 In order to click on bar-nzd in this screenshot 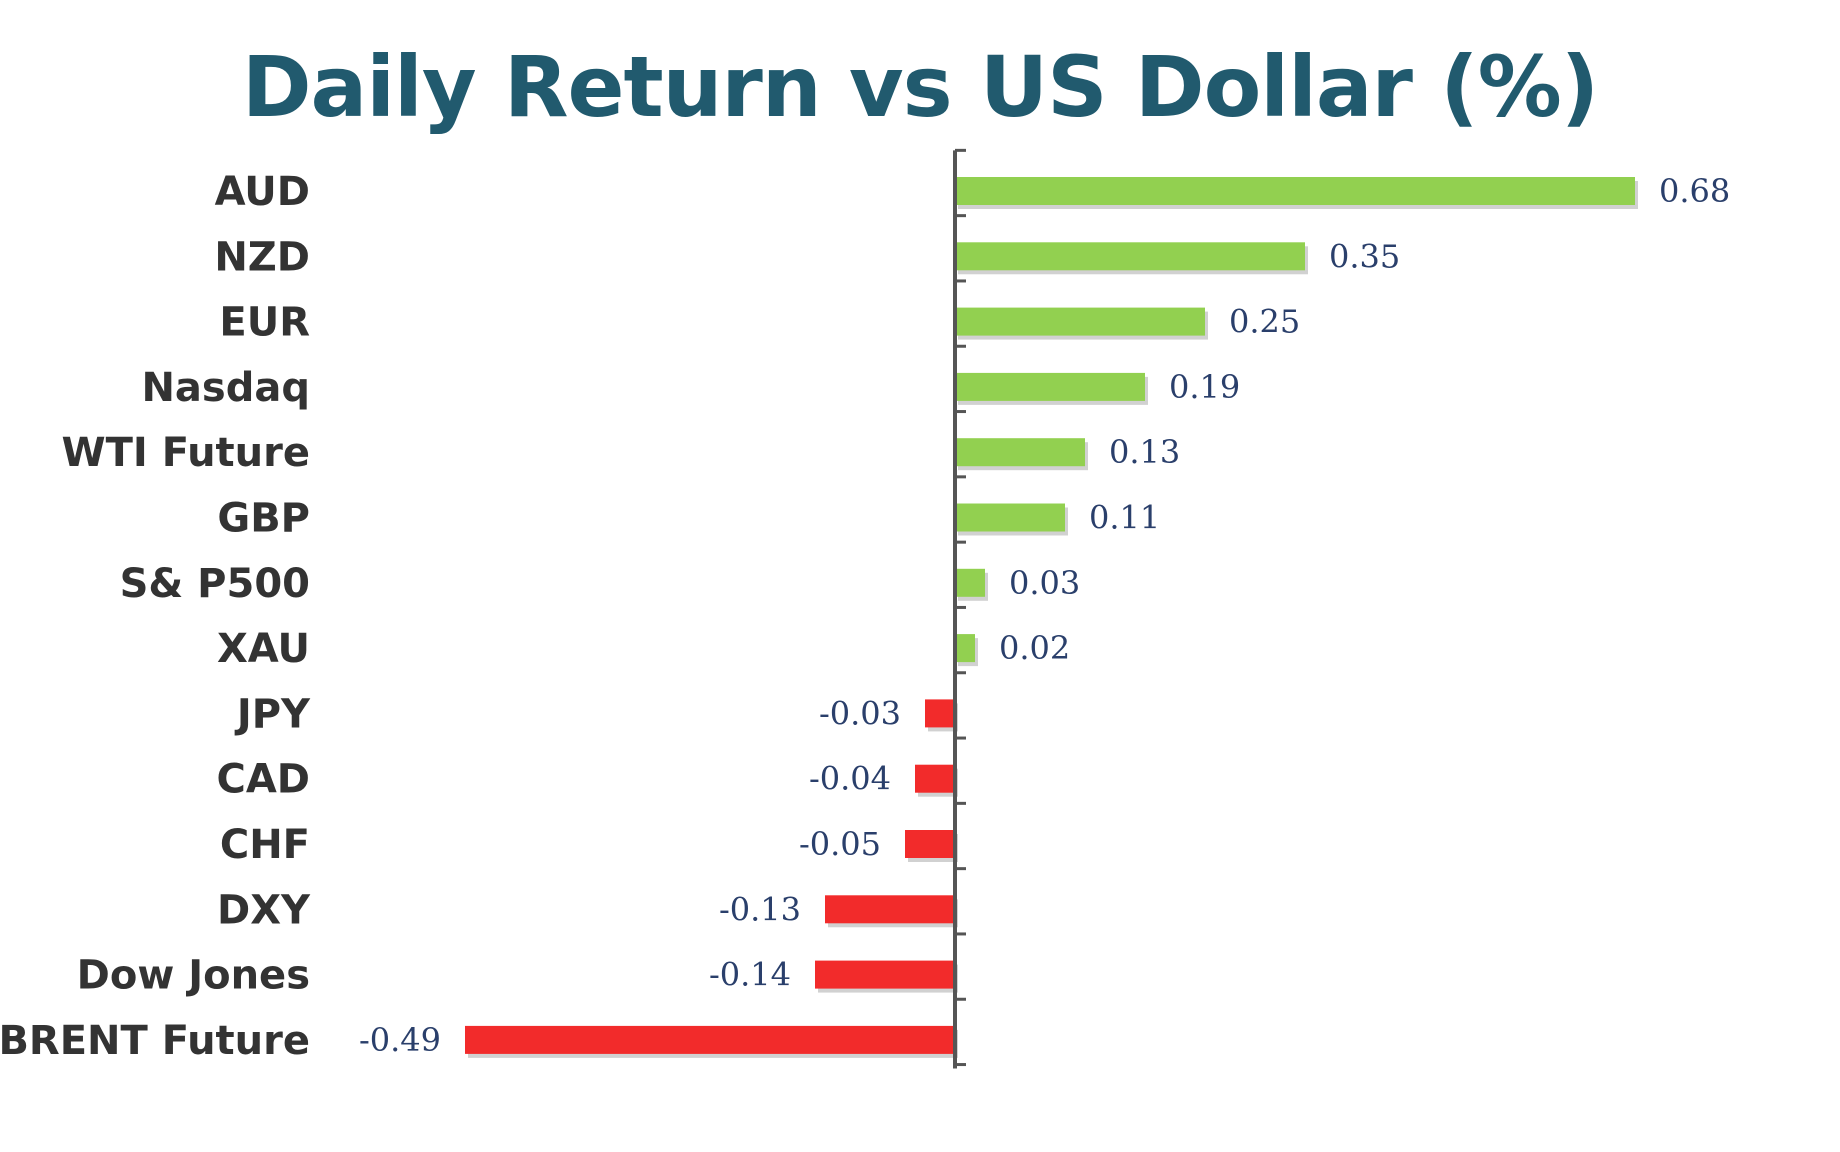, I will do `click(1130, 256)`.